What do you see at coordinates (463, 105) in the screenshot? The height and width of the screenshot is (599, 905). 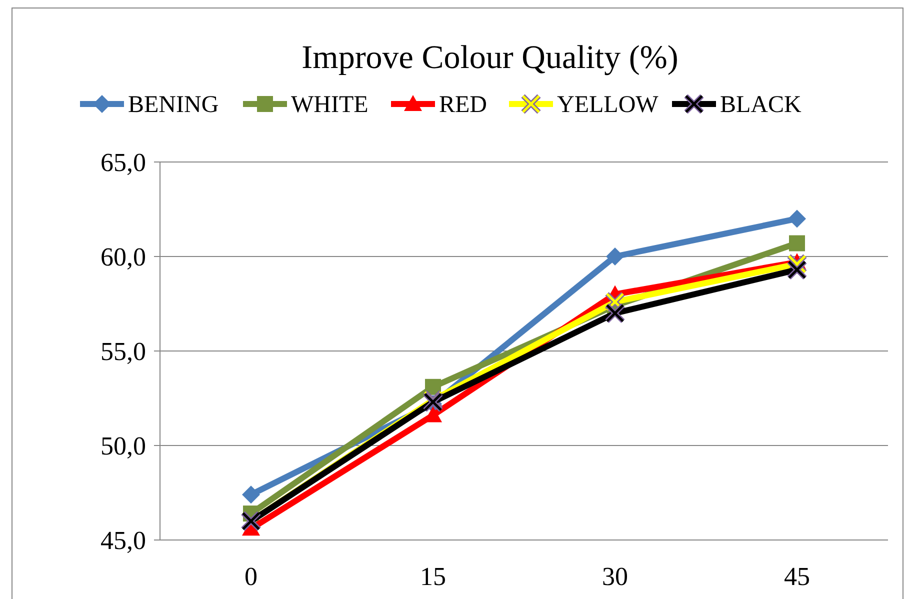 I see `legend-label: RED` at bounding box center [463, 105].